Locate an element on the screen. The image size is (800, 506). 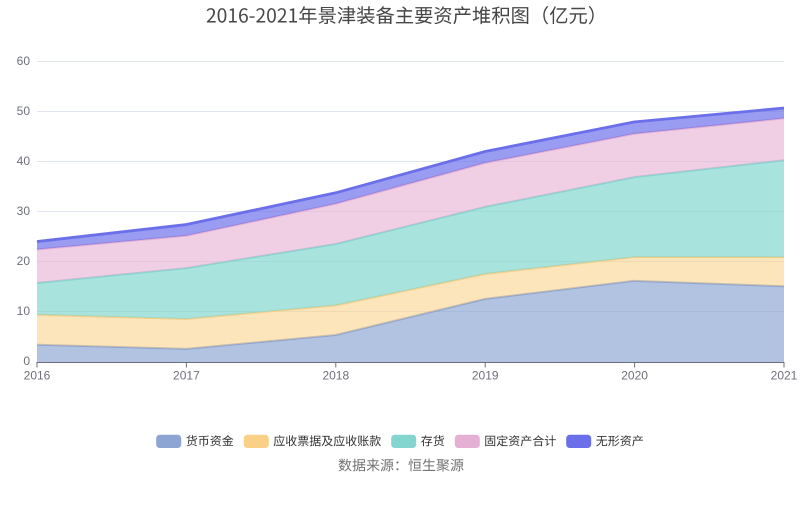
svg-text: 60 is located at coordinates (24, 61).